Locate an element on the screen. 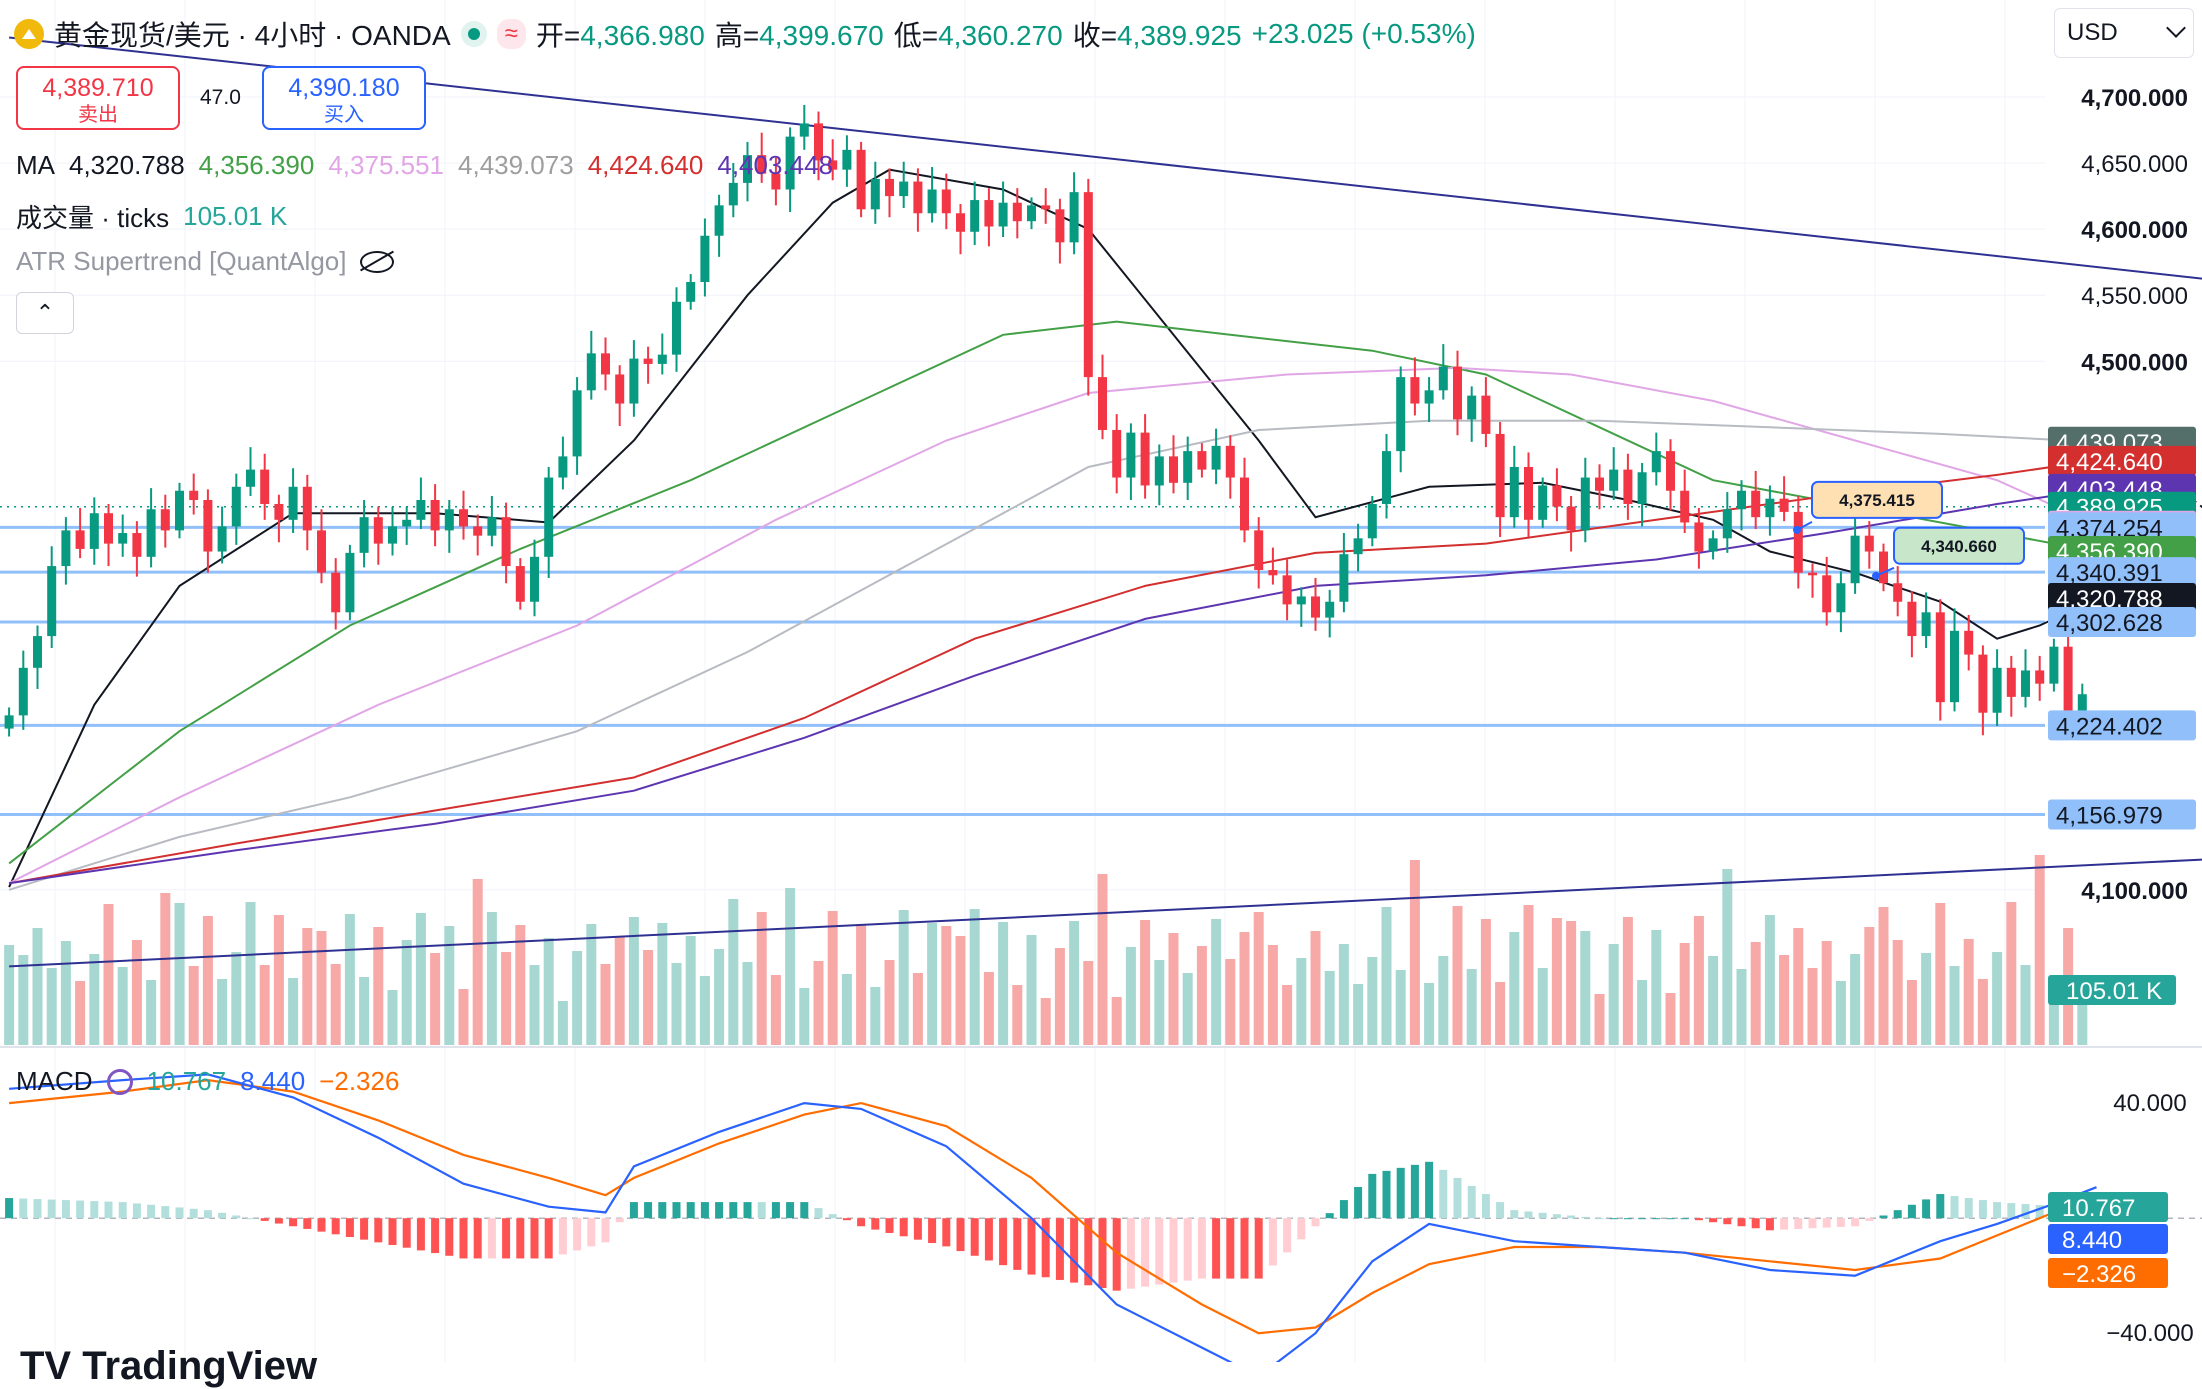 The image size is (2202, 1389). macd-axis-badge-label: 10.767 is located at coordinates (2098, 1208).